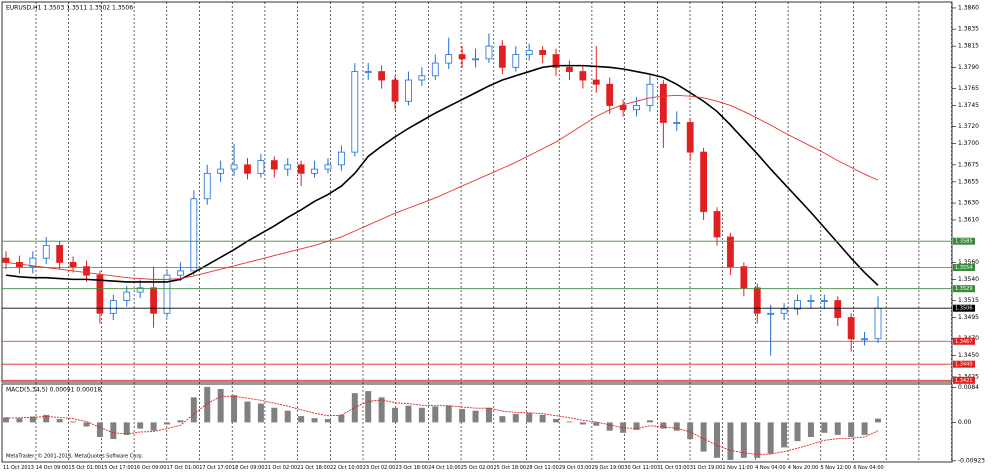 The width and height of the screenshot is (1000, 473). I want to click on level-label: 1.3506, so click(964, 309).